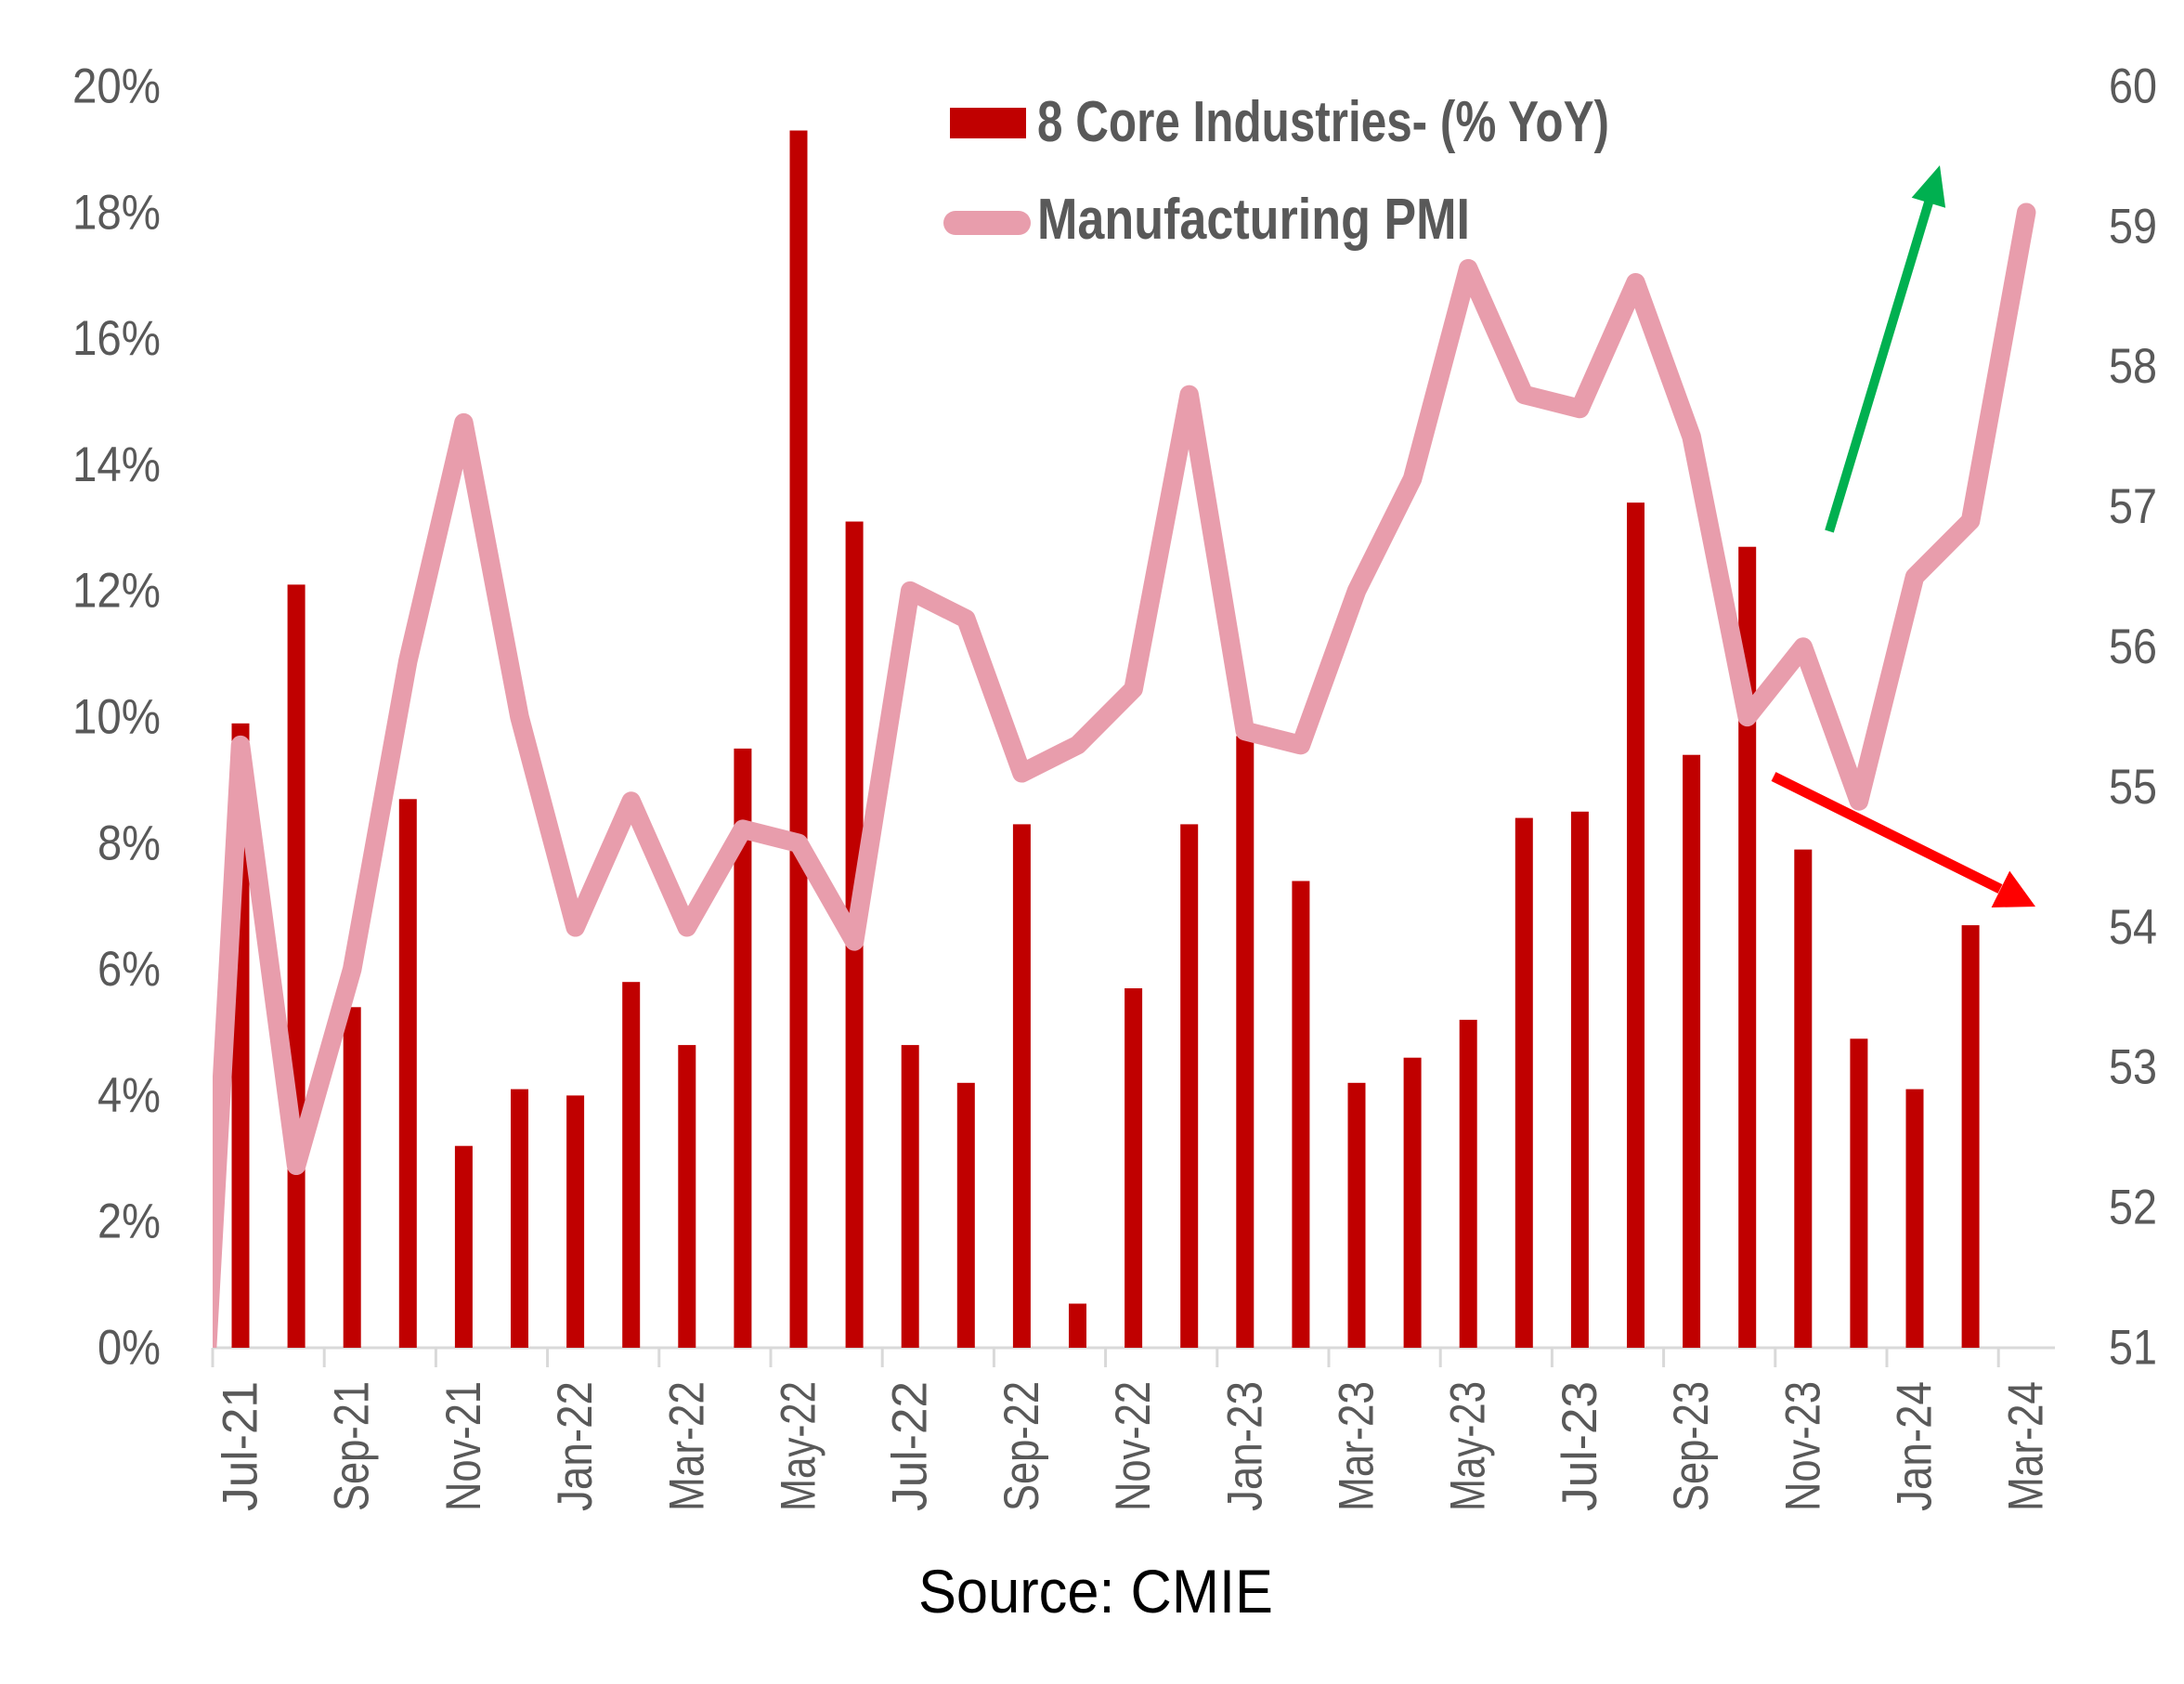 This screenshot has width=2184, height=1684. I want to click on svg-text: 0%, so click(129, 1349).